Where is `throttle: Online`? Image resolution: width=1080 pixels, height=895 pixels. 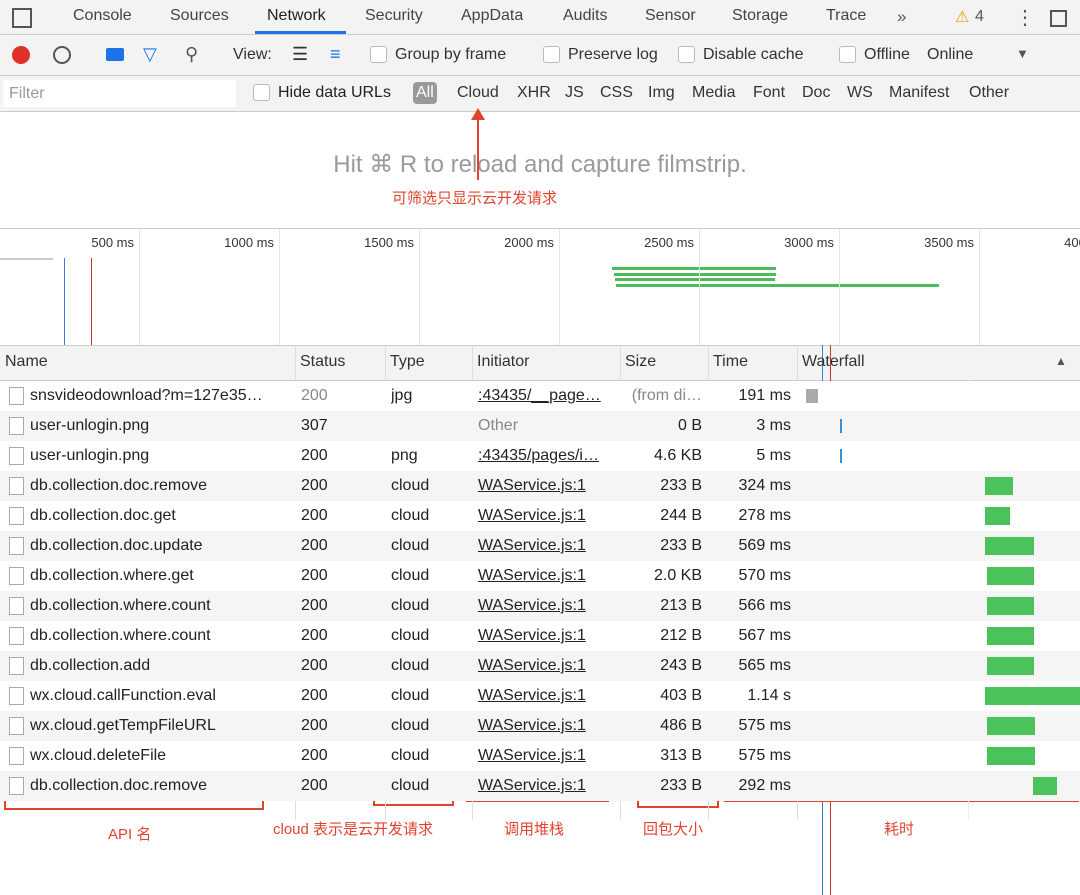 throttle: Online is located at coordinates (950, 54).